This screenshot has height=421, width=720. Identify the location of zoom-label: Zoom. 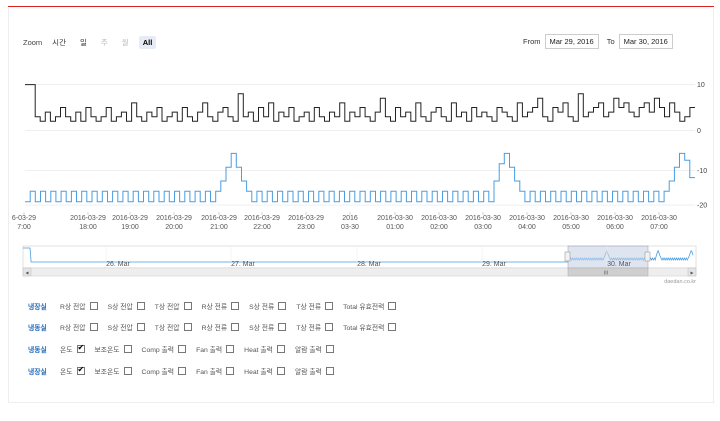
(33, 42).